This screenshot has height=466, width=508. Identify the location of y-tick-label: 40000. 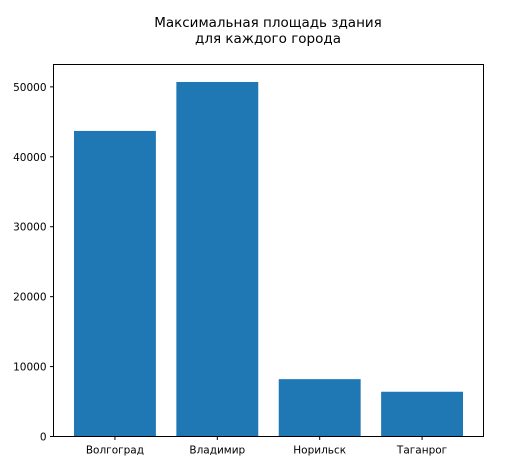
(29, 158).